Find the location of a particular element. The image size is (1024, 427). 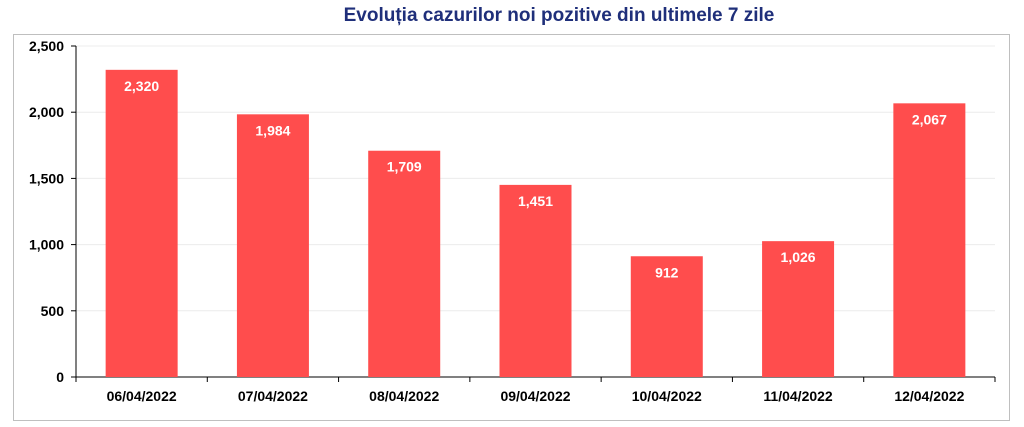

x-tick-label: 09/04/2022 is located at coordinates (535, 396).